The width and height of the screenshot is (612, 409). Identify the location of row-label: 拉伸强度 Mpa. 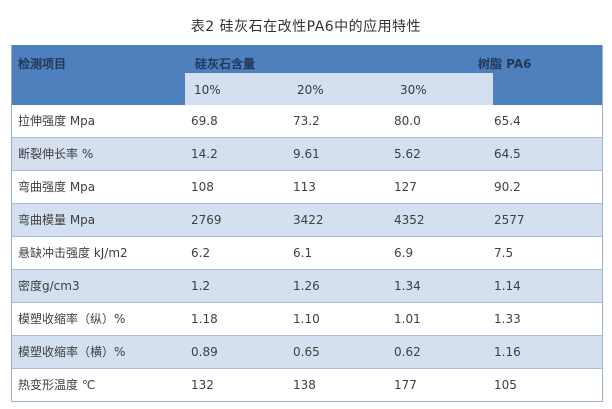
(57, 121).